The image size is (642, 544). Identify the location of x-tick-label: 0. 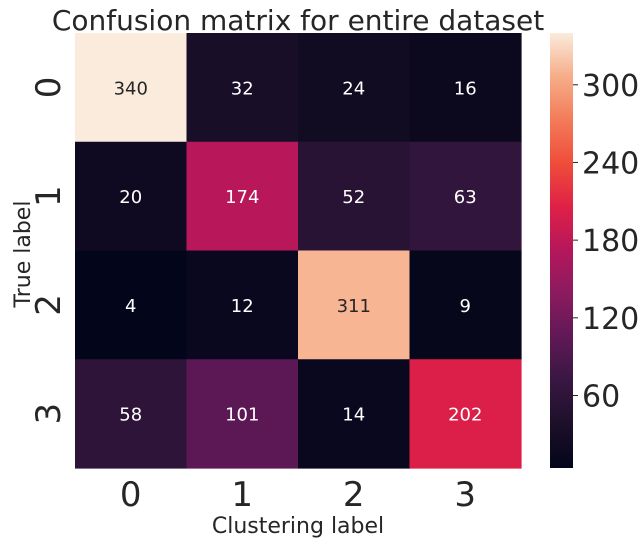
(131, 495).